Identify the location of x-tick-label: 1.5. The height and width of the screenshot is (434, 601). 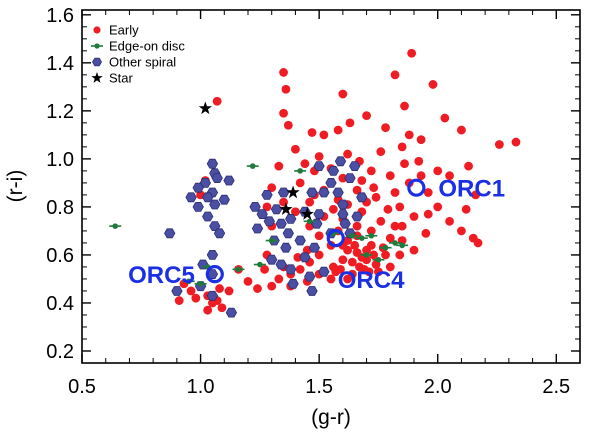
(319, 387).